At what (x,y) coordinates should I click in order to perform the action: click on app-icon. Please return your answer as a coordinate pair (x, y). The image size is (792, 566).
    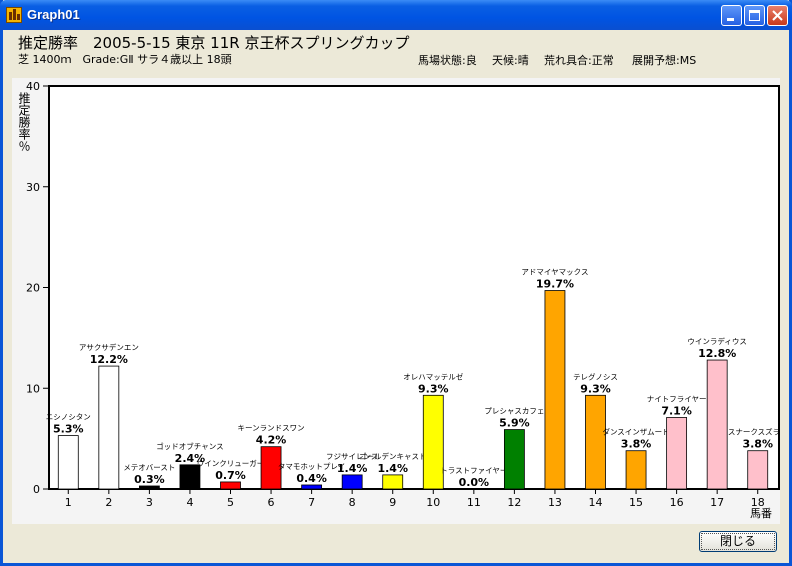
    Looking at the image, I should click on (14, 15).